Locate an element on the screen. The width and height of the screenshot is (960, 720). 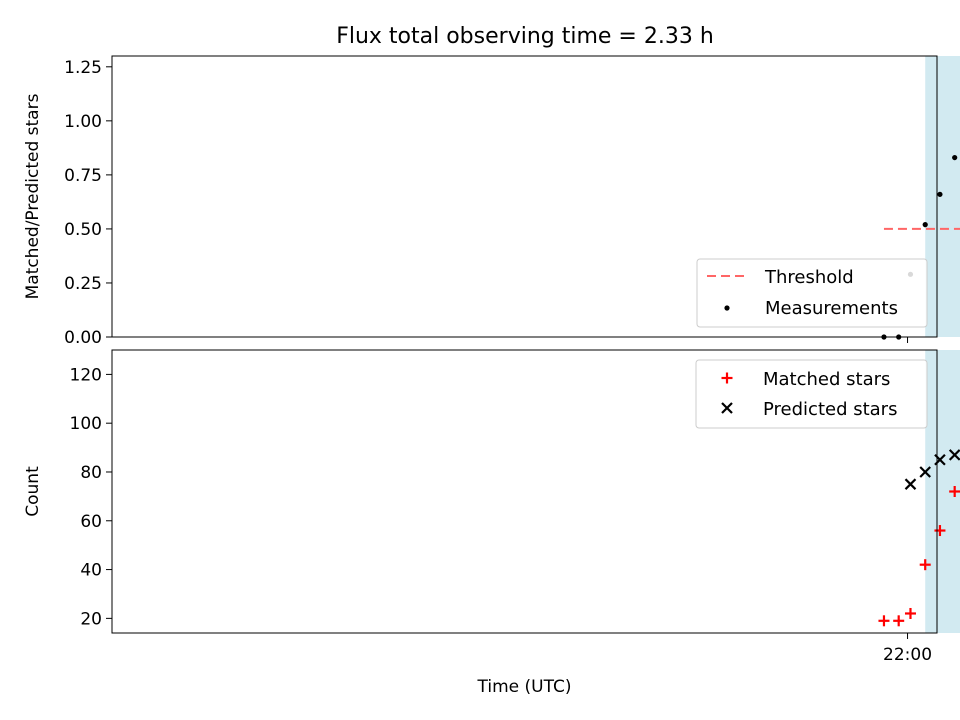
y-tick-label: 40 is located at coordinates (91, 571).